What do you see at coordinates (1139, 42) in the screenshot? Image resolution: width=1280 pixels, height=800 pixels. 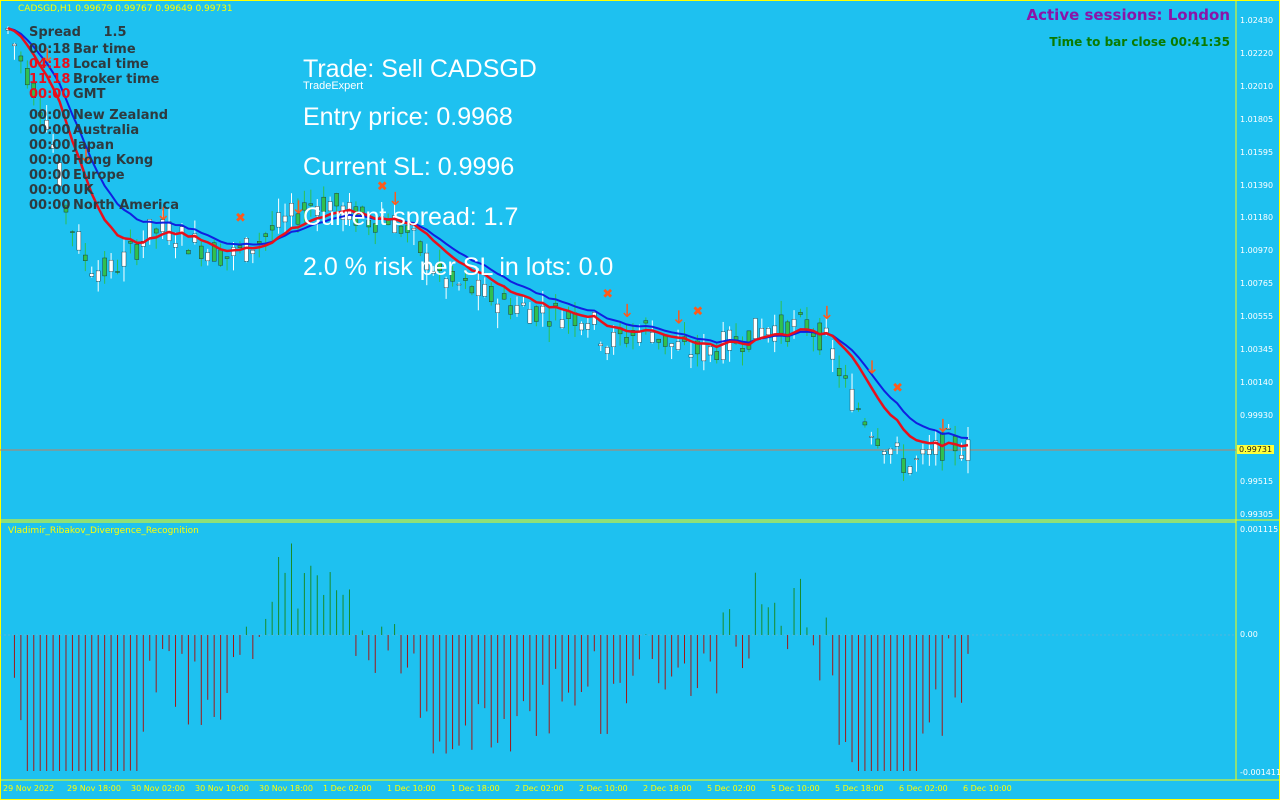 I see `bar-close-timer: Time to bar close 00:41:35` at bounding box center [1139, 42].